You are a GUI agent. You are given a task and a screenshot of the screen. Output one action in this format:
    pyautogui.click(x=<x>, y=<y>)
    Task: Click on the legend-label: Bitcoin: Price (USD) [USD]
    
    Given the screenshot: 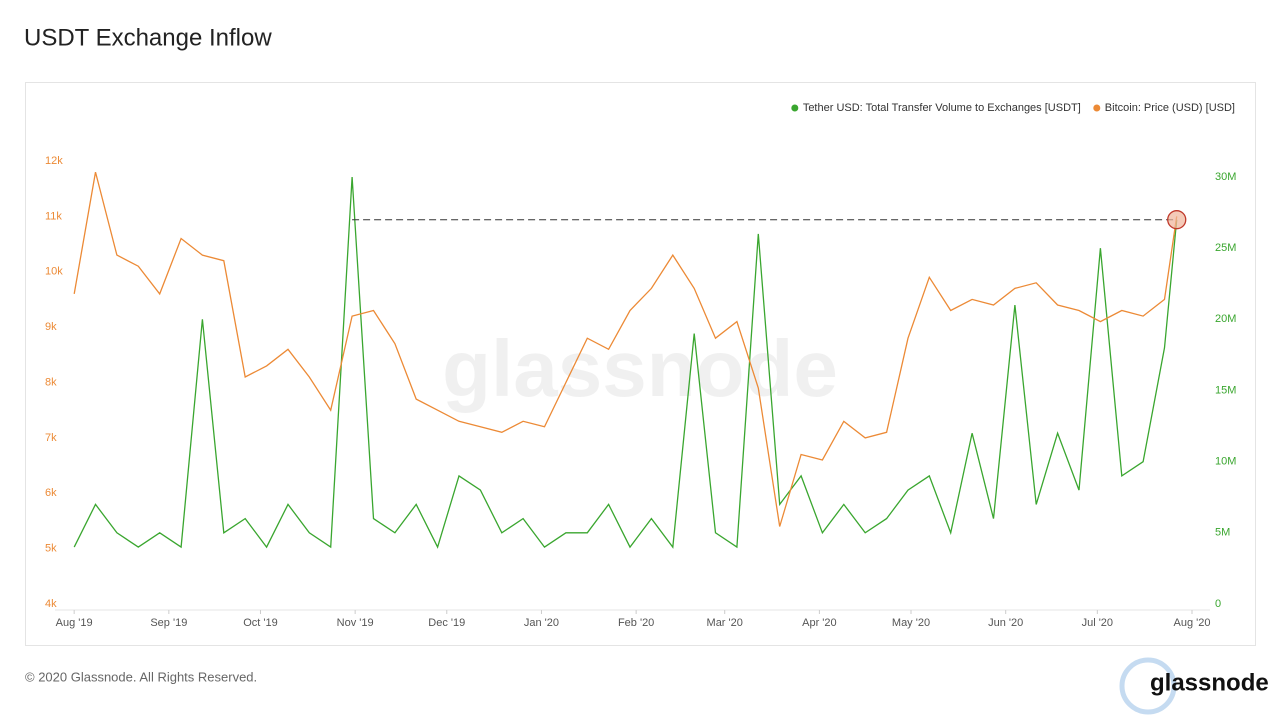 What is the action you would take?
    pyautogui.click(x=1170, y=108)
    